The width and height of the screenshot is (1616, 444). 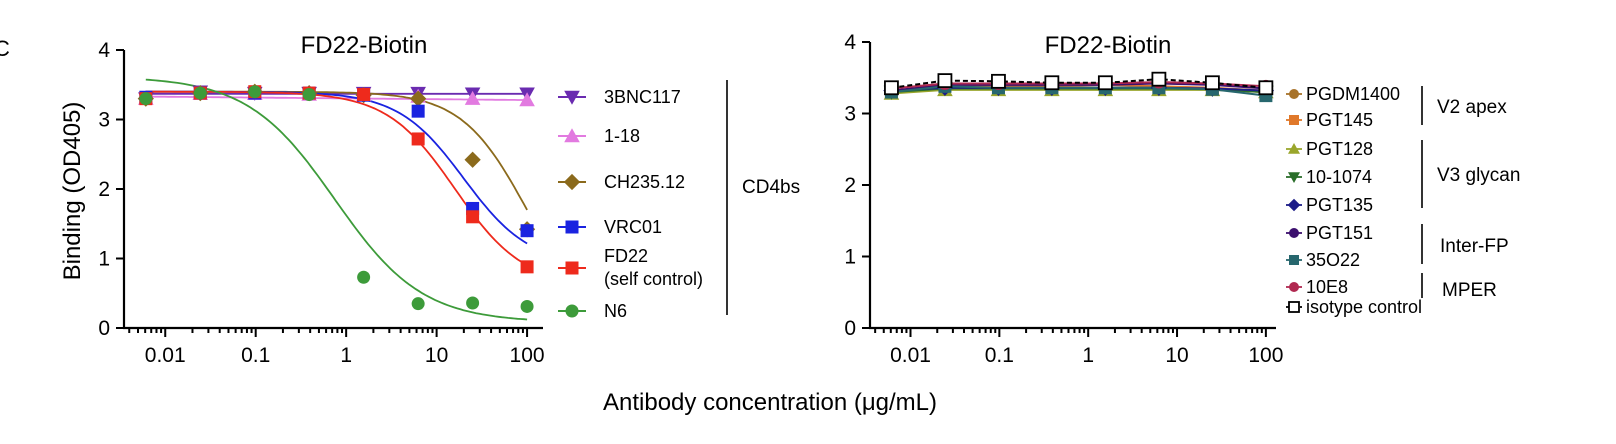 I want to click on legend-item-isotype-control: isotype control, so click(x=1354, y=307).